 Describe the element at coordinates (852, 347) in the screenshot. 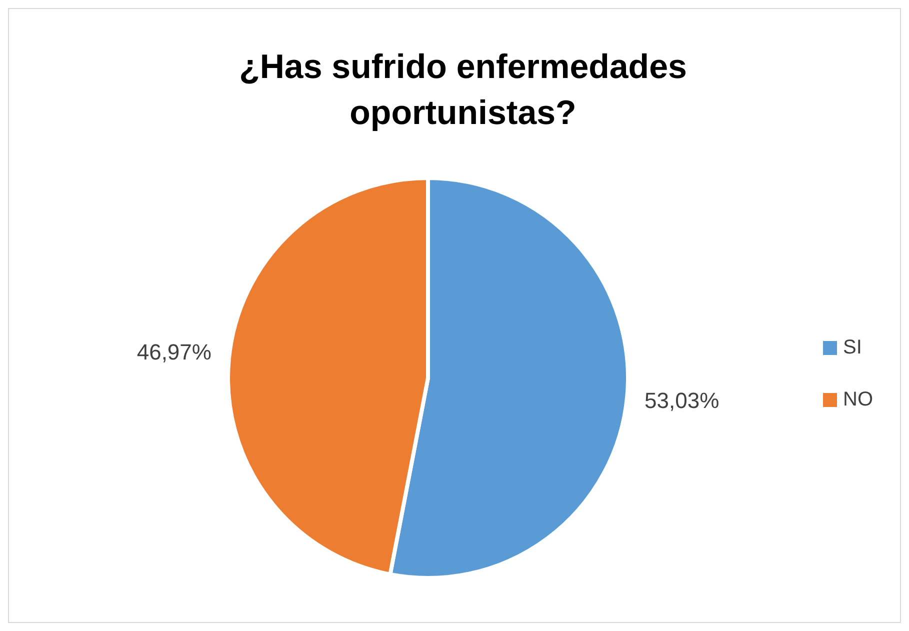

I see `legend-label: SI` at that location.